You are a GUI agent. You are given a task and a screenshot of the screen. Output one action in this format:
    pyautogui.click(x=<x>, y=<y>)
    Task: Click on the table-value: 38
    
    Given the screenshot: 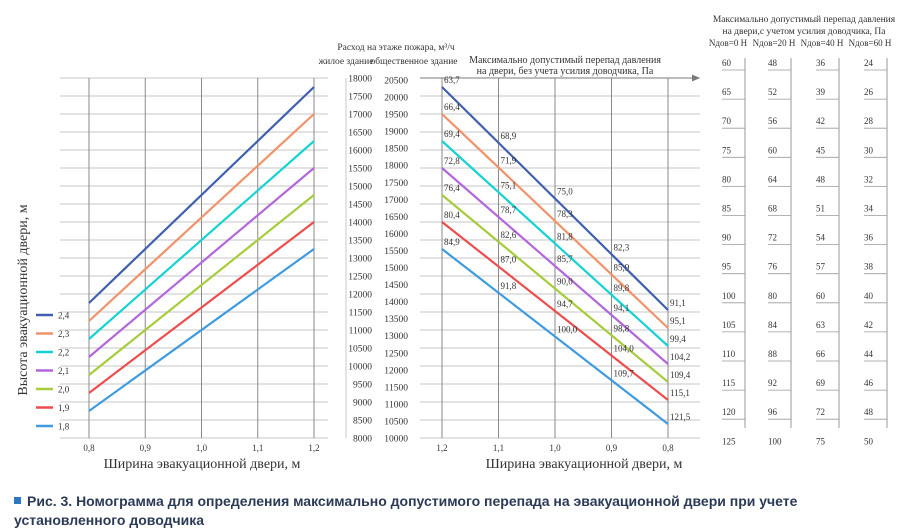 What is the action you would take?
    pyautogui.click(x=869, y=267)
    